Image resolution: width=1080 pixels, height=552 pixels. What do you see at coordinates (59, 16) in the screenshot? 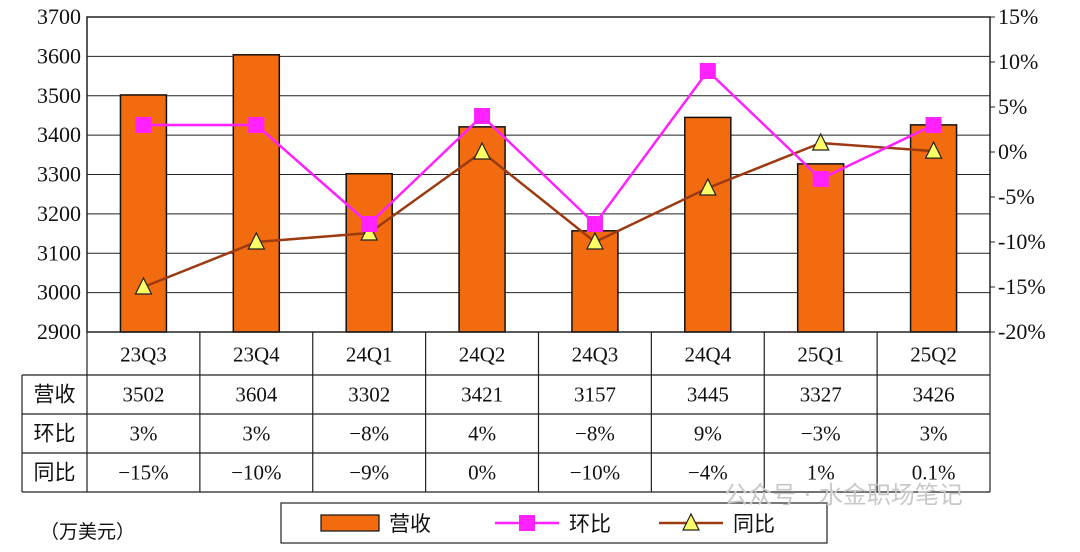
I see `y-left-tick-label: 3700` at bounding box center [59, 16].